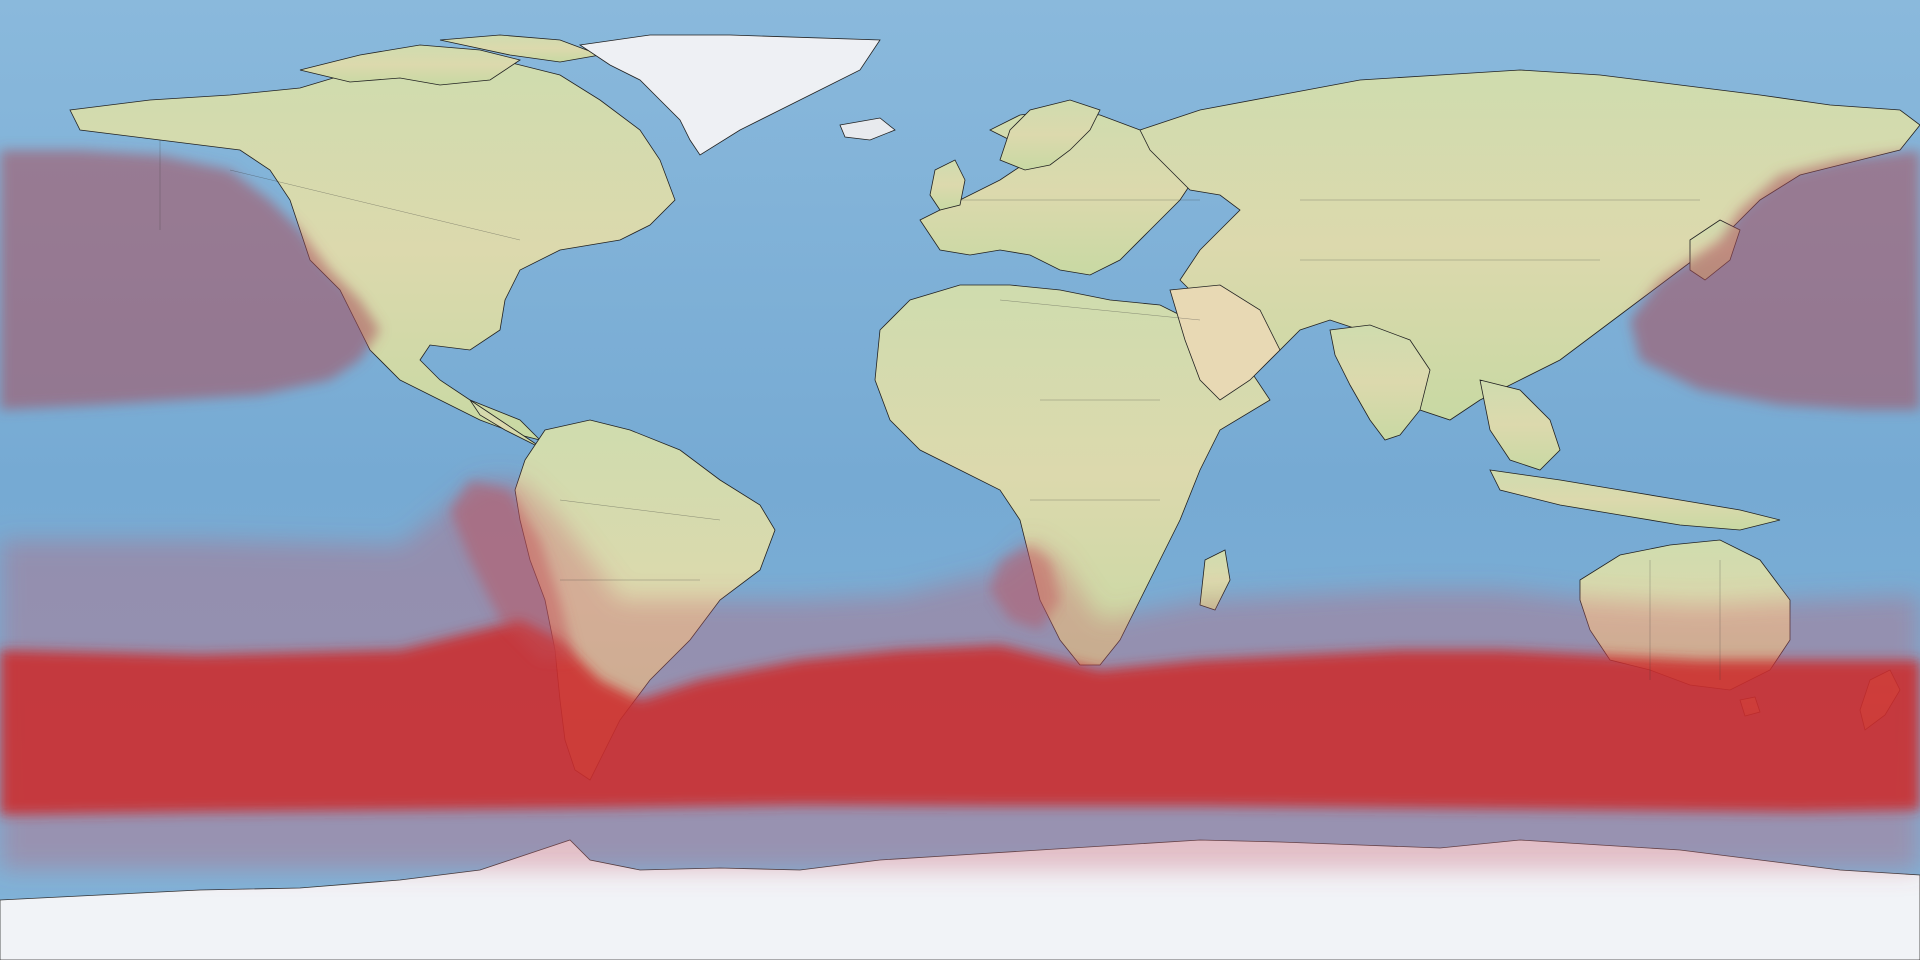 This screenshot has width=1920, height=960. Describe the element at coordinates (1520, 425) in the screenshot. I see `southeast-asia` at that location.